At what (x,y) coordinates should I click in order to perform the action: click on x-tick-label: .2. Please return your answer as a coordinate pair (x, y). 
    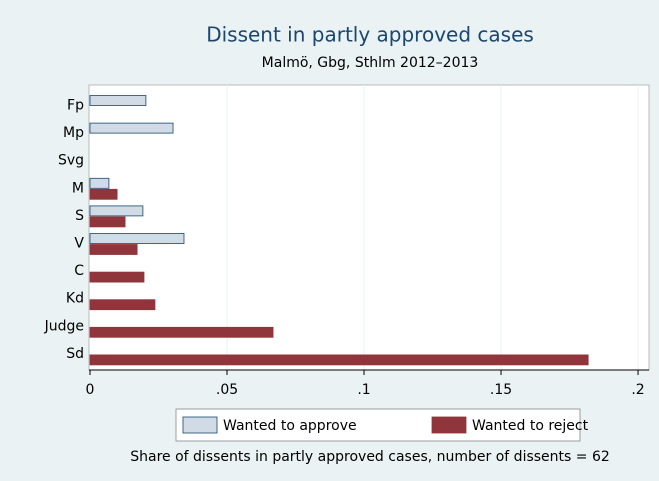
    Looking at the image, I should click on (637, 390).